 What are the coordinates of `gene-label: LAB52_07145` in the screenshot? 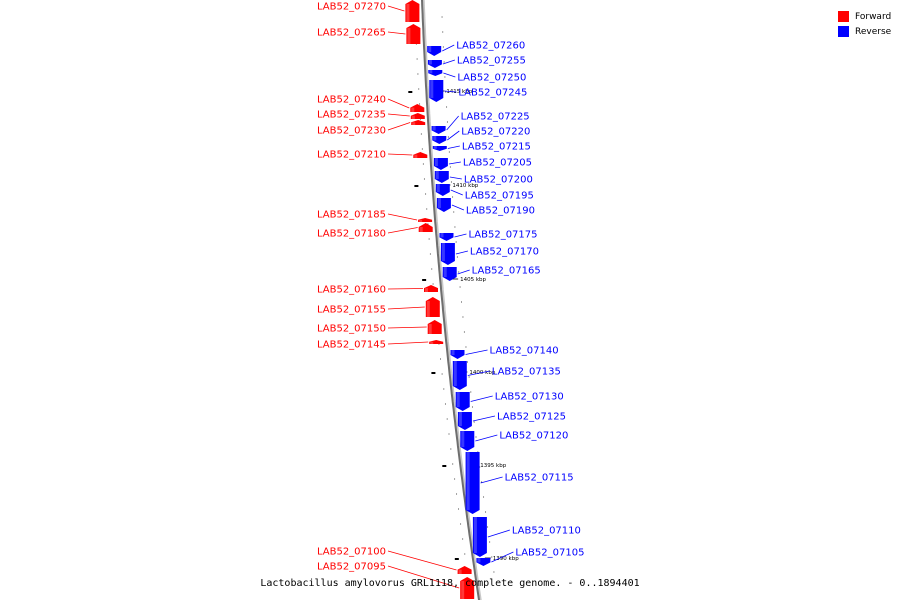 It's located at (351, 345).